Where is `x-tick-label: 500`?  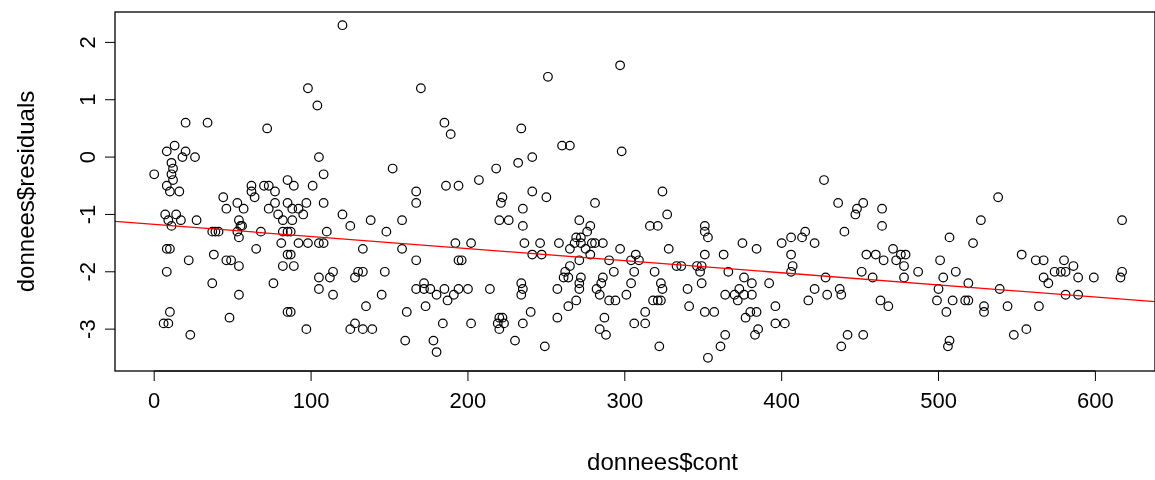
x-tick-label: 500 is located at coordinates (938, 400).